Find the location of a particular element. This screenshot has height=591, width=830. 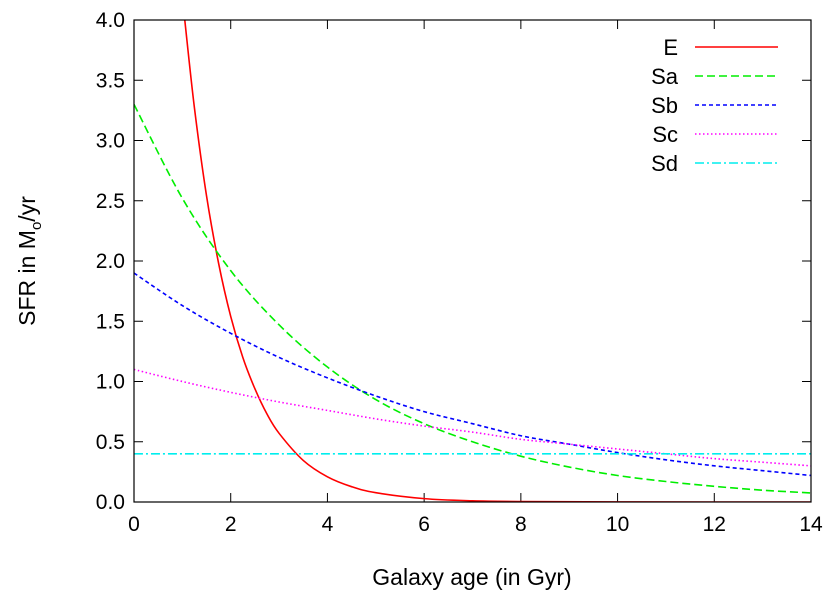

y-tick-label: 0.0 is located at coordinates (110, 502).